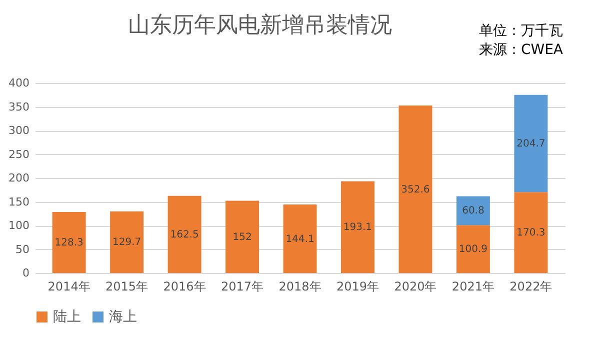  What do you see at coordinates (184, 287) in the screenshot?
I see `x-tick-label: 2016年` at bounding box center [184, 287].